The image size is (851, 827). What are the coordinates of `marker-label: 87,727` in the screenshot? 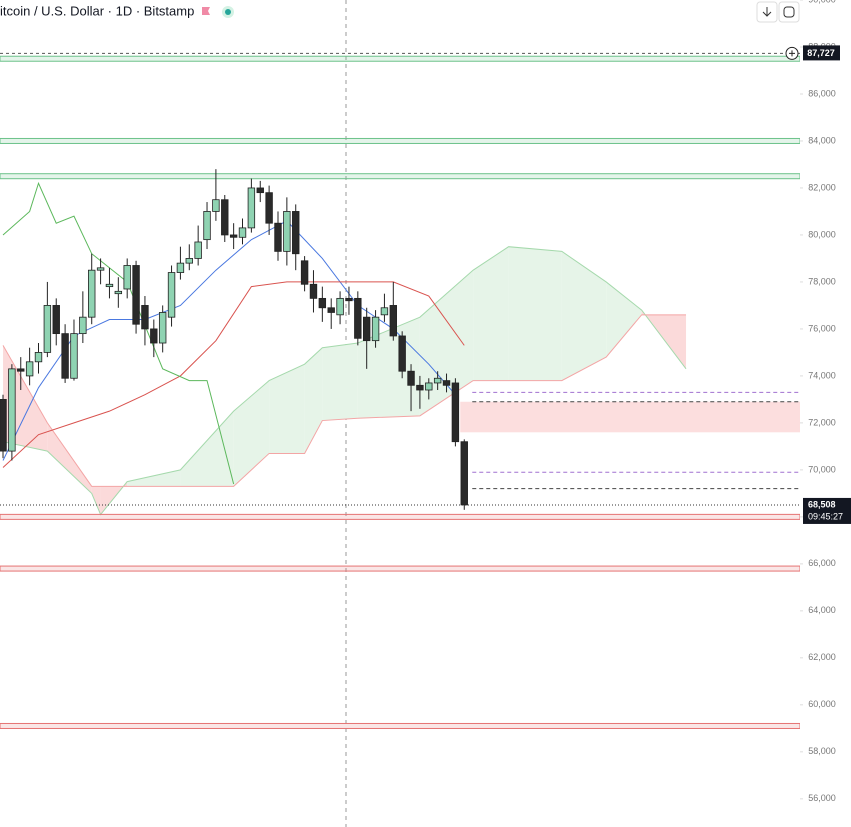 It's located at (821, 53).